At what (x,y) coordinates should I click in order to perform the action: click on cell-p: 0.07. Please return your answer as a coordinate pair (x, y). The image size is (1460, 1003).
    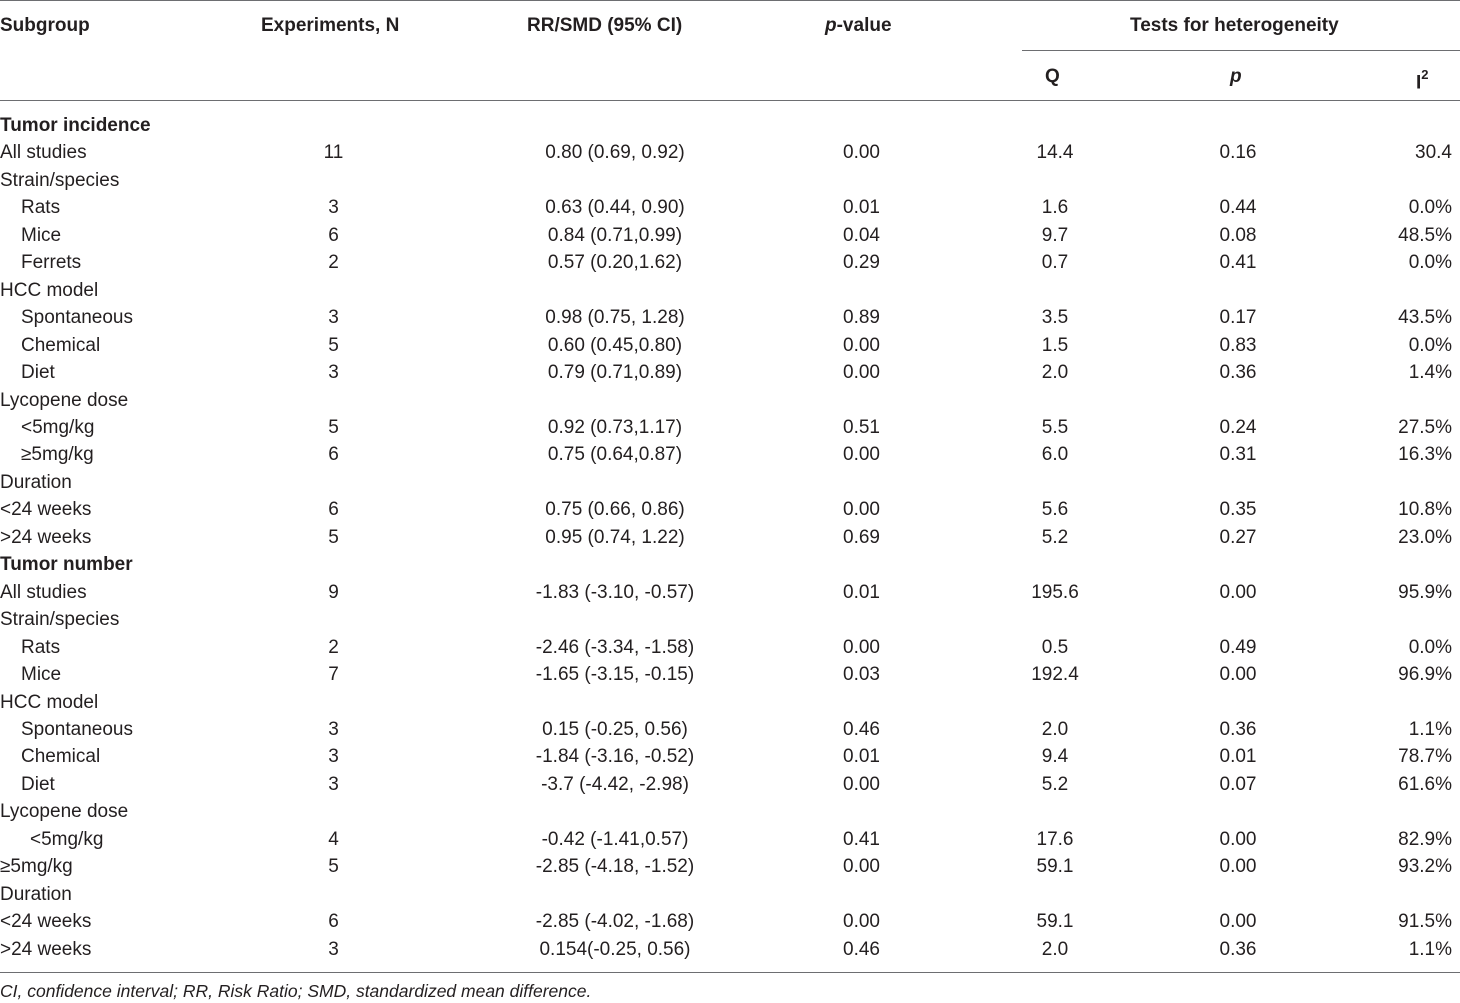
    Looking at the image, I should click on (1238, 784).